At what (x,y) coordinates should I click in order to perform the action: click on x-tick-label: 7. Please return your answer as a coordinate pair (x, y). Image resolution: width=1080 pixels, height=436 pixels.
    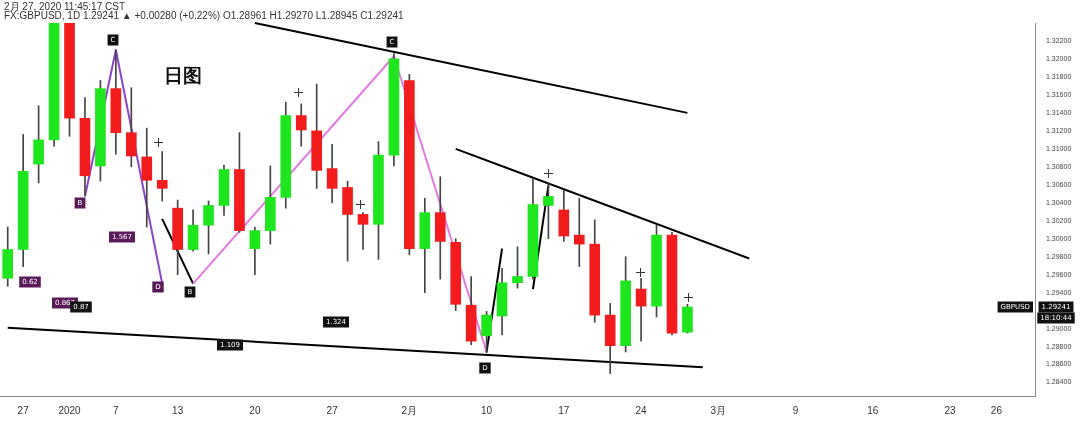
    Looking at the image, I should click on (116, 410).